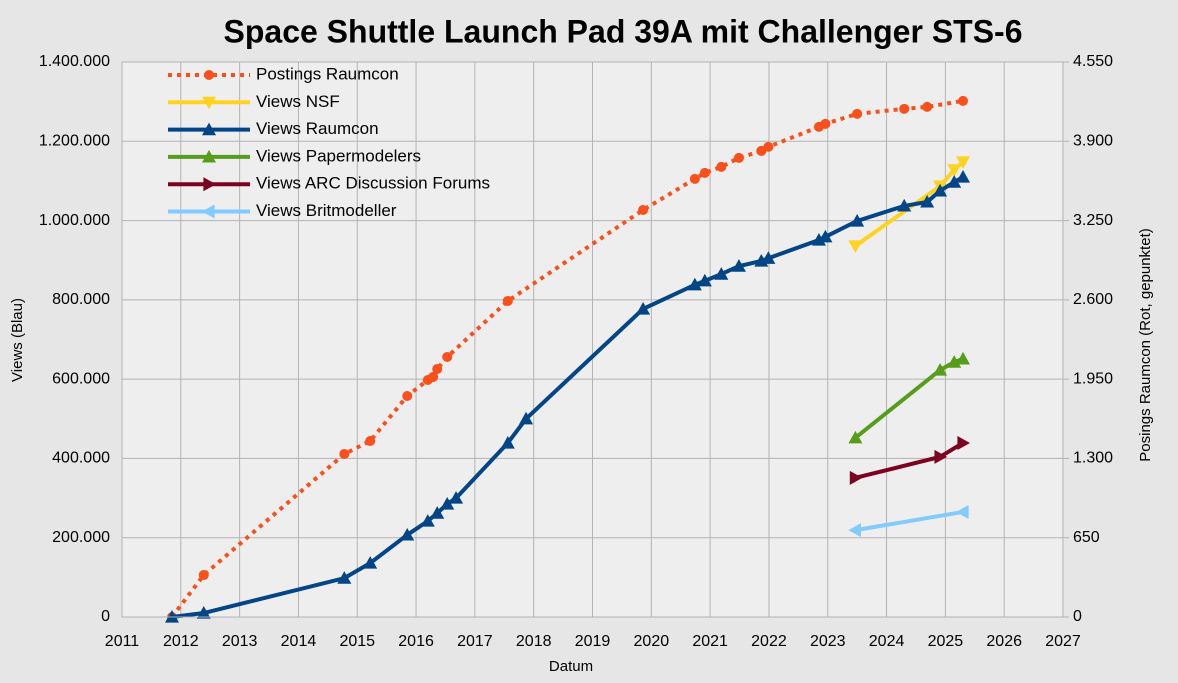 Image resolution: width=1178 pixels, height=683 pixels. What do you see at coordinates (81, 458) in the screenshot?
I see `y-tick-label: 400.000` at bounding box center [81, 458].